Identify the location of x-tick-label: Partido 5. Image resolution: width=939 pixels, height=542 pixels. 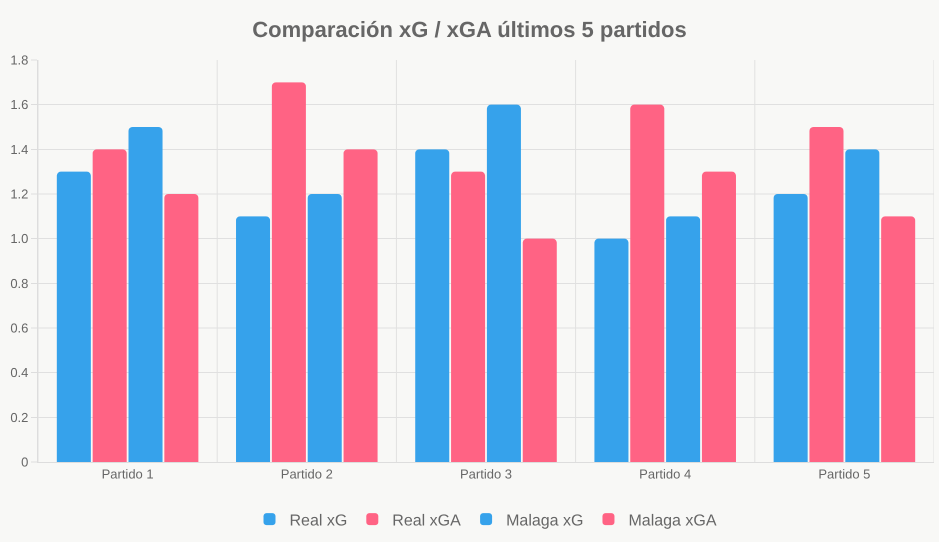
(844, 474).